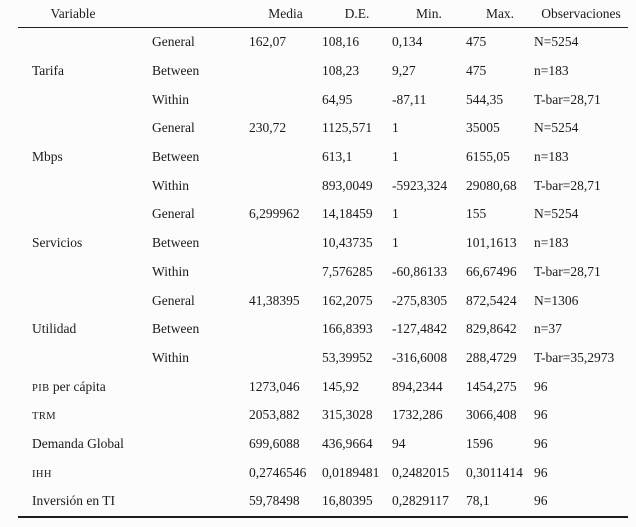 This screenshot has width=636, height=527. Describe the element at coordinates (429, 14) in the screenshot. I see `header-min: Min.` at that location.